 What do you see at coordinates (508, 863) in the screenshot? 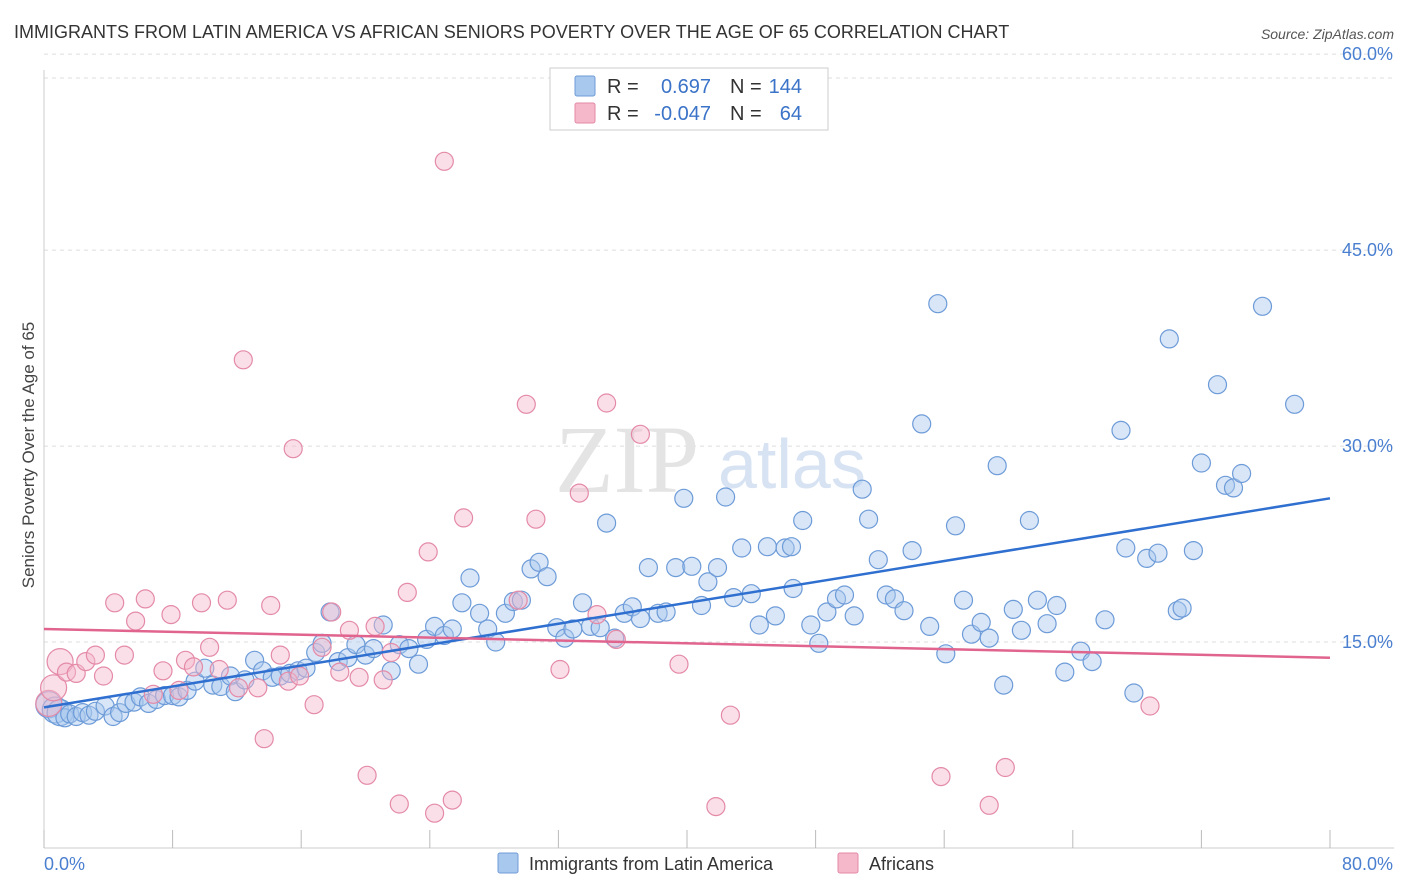
I see `bottom-legend-swatch-blue` at bounding box center [508, 863].